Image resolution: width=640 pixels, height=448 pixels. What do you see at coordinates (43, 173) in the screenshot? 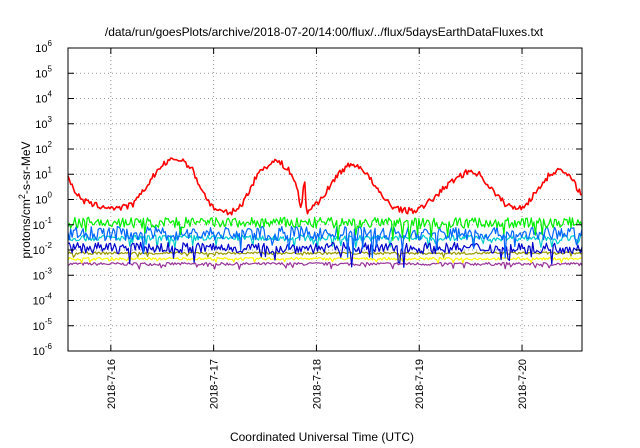
I see `y-tick-label: 10¹` at bounding box center [43, 173].